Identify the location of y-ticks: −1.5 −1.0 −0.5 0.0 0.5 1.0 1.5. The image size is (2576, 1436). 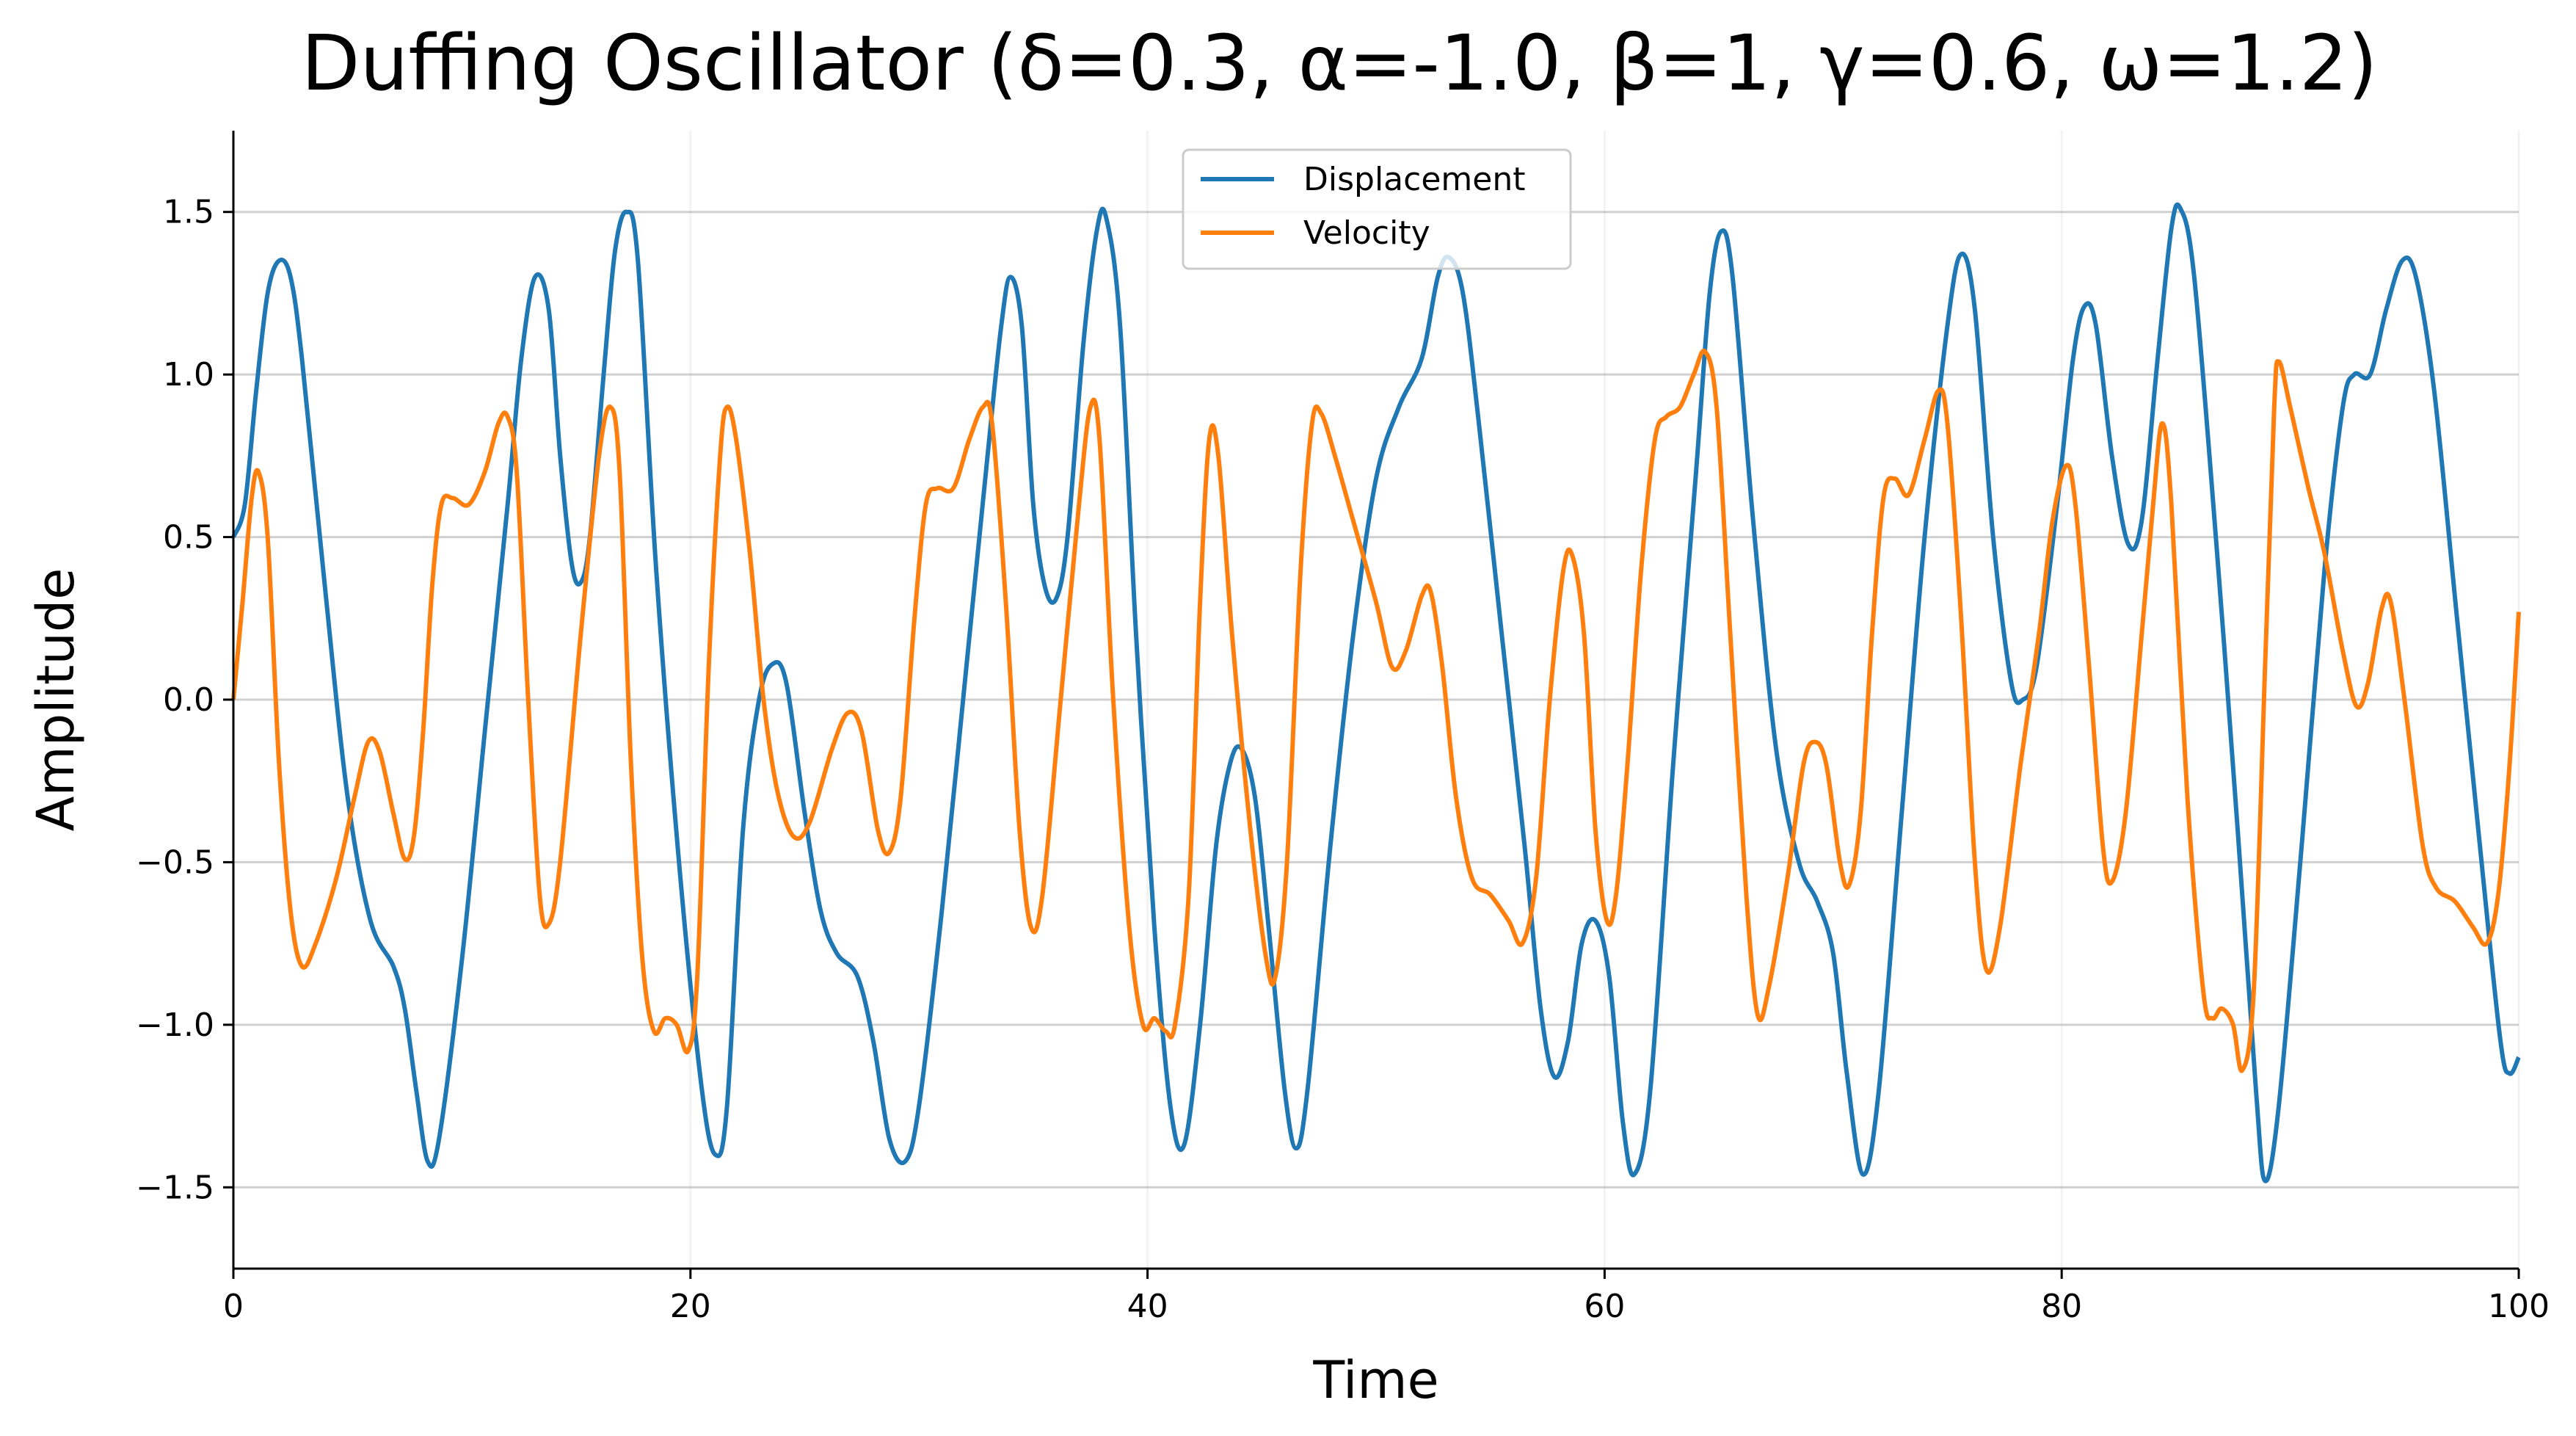
(184, 700).